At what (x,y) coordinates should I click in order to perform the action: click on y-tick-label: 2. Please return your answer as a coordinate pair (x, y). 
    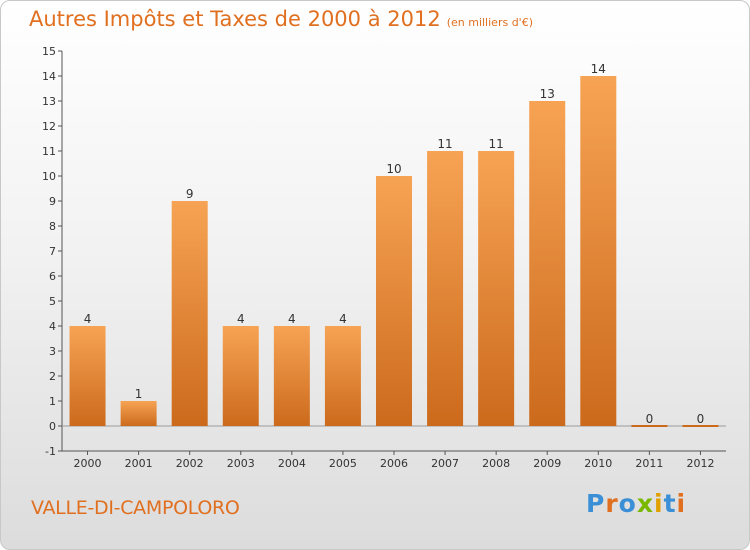
    Looking at the image, I should click on (52, 376).